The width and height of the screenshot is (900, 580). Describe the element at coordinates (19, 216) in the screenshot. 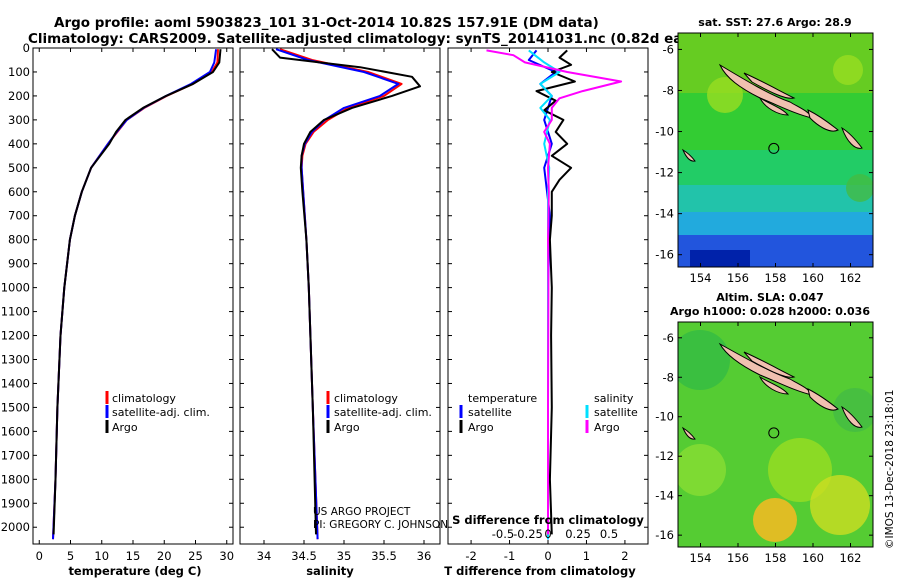

I see `y-tick-label: 700` at that location.